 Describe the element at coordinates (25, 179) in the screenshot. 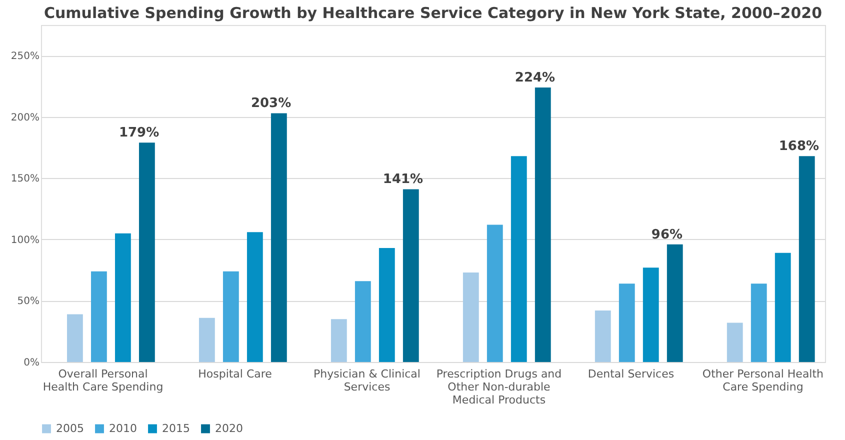

I see `y-tick-label: 150%` at that location.